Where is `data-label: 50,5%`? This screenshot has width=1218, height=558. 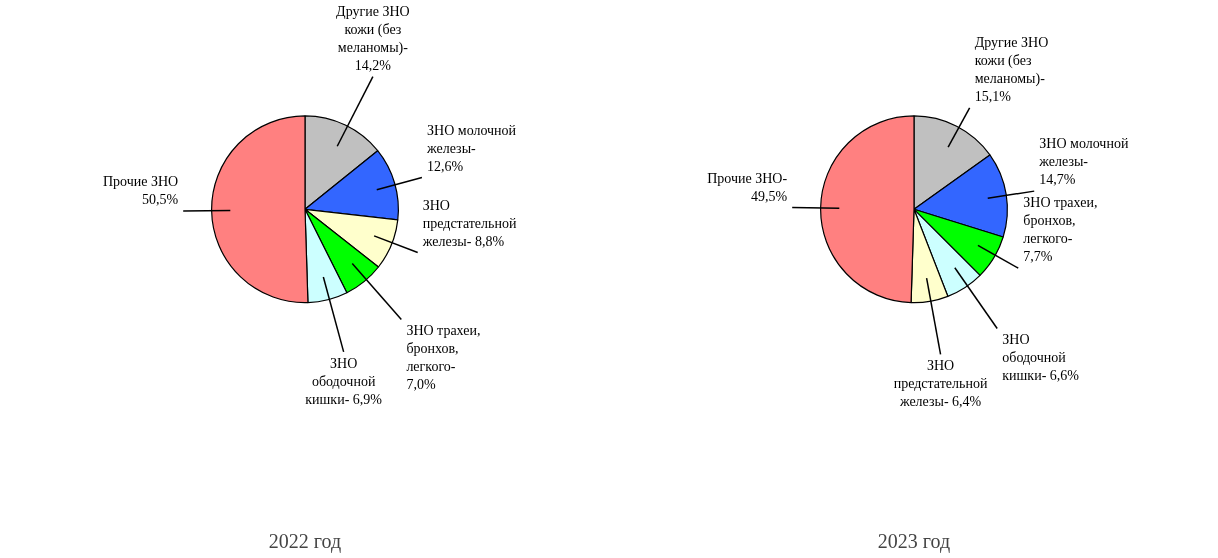
data-label: 50,5% is located at coordinates (160, 200).